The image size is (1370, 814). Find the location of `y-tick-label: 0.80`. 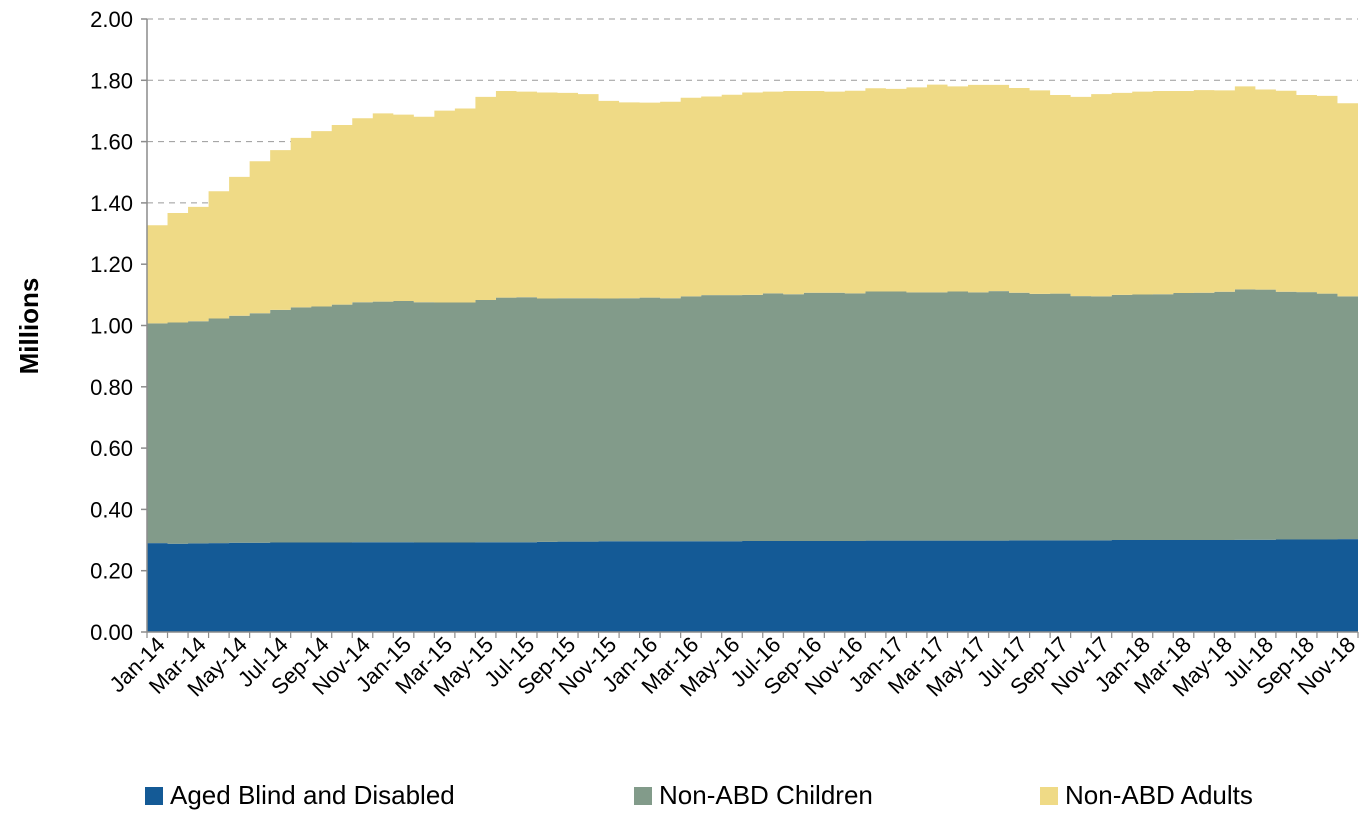

y-tick-label: 0.80 is located at coordinates (111, 387).